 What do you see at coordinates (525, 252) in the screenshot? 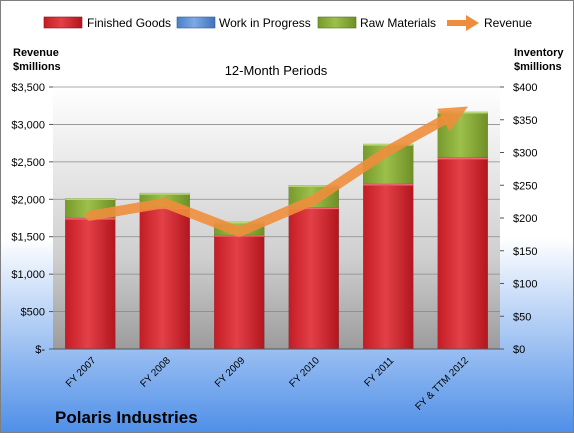
I see `right-tick-label: $150` at bounding box center [525, 252].